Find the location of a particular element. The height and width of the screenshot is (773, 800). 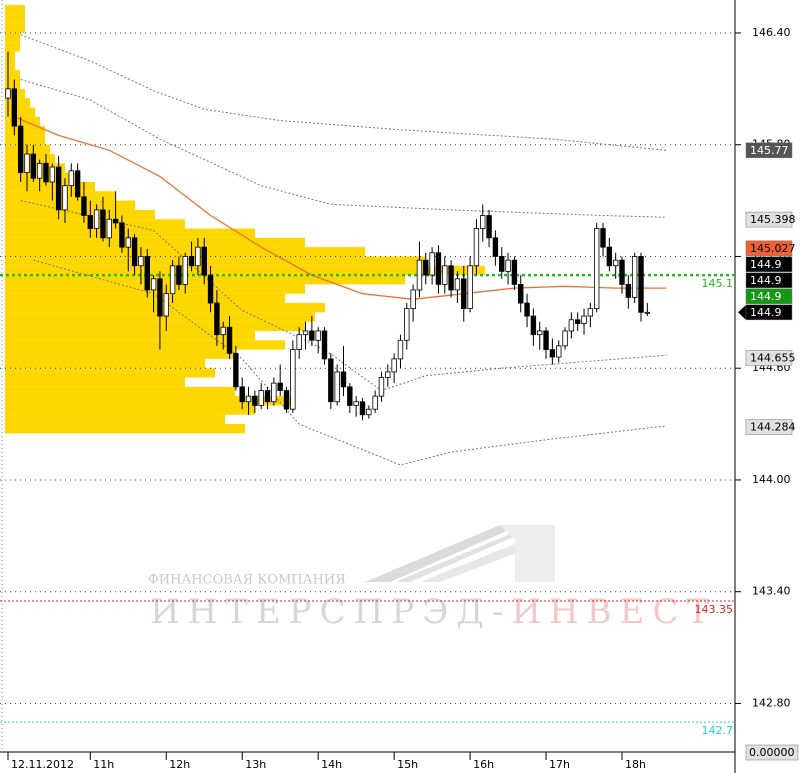

price-marker: 145.77 is located at coordinates (769, 150).